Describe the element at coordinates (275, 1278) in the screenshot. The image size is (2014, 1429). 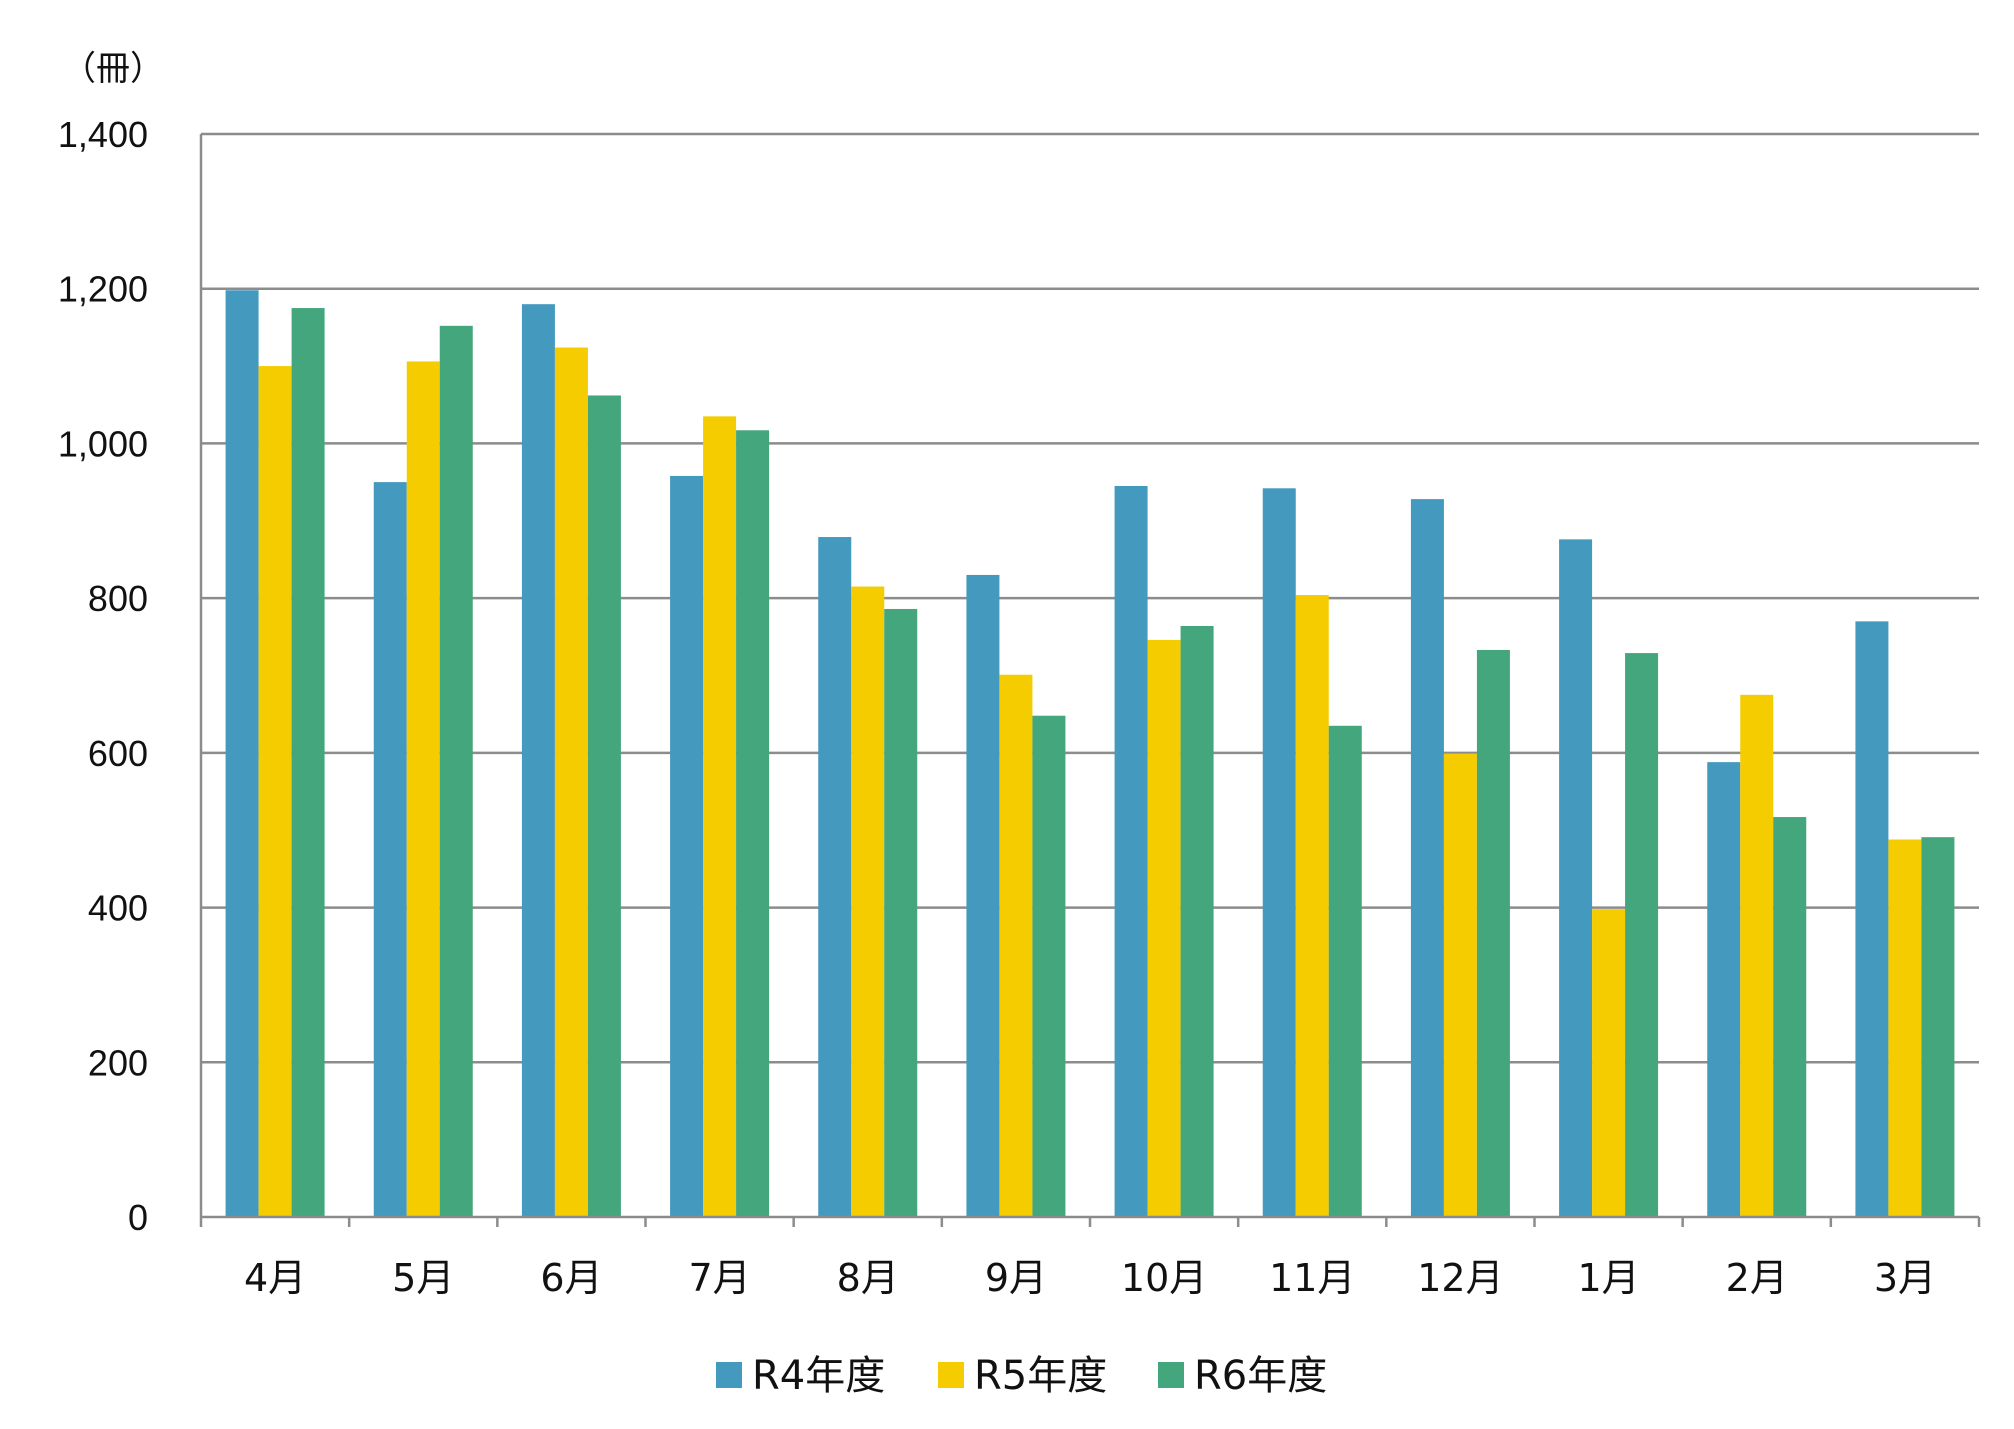
I see `x-tick-label: 4月` at that location.